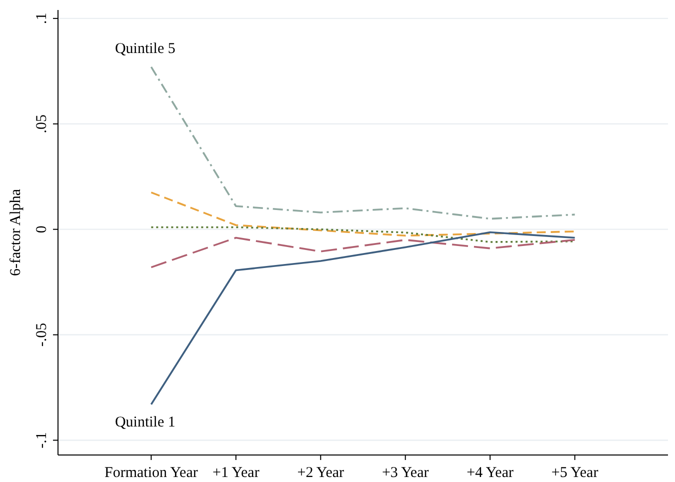 The height and width of the screenshot is (482, 675). I want to click on x-tick-label: +1 Year, so click(236, 473).